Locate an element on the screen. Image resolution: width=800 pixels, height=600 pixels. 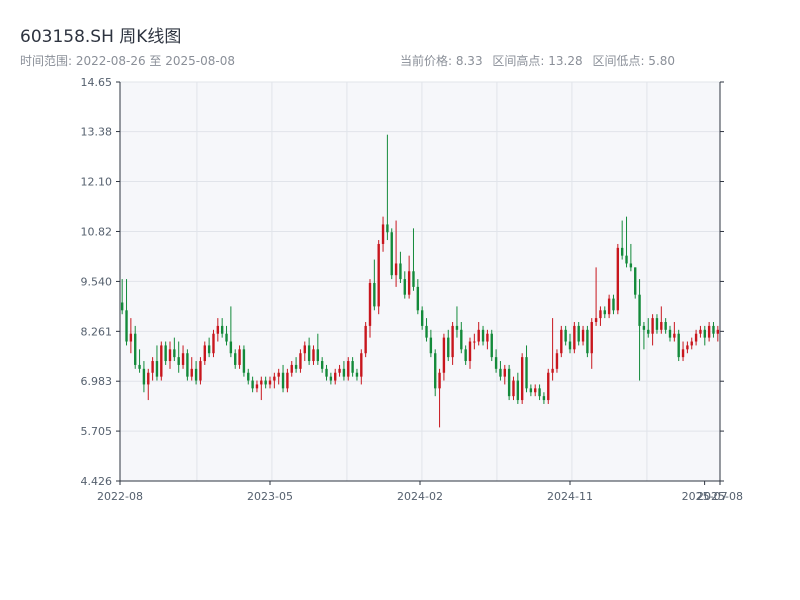
y-tick-label: 4.426 is located at coordinates (97, 481).